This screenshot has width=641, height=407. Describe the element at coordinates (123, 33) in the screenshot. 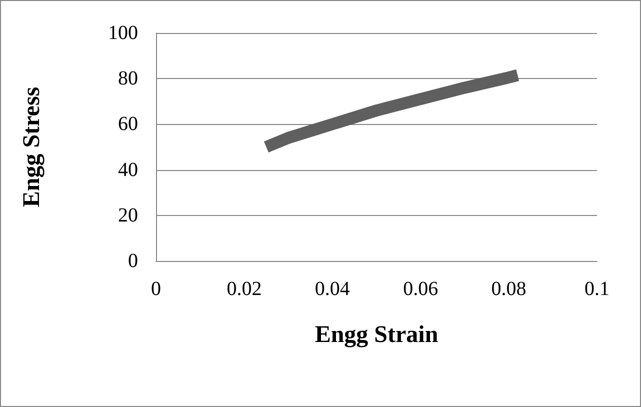

I see `y-tick-label: 100` at that location.